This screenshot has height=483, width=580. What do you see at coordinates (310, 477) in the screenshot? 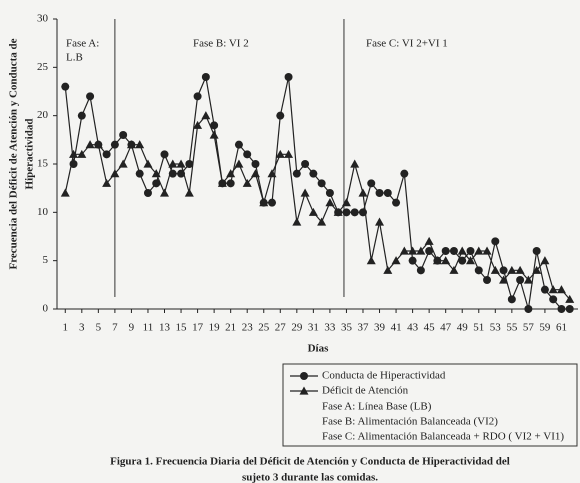
I see `caption: sujeto 3 durante las comidas.` at bounding box center [310, 477].